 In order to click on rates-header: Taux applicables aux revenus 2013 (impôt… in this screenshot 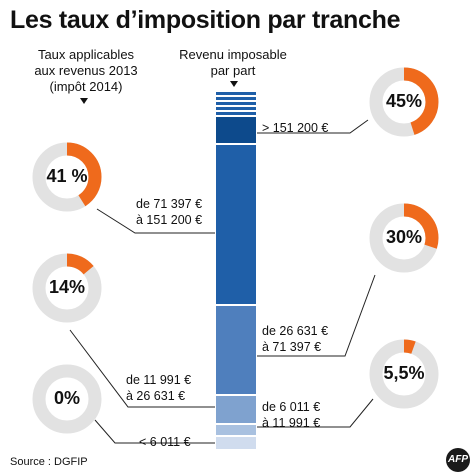, I will do `click(86, 71)`.